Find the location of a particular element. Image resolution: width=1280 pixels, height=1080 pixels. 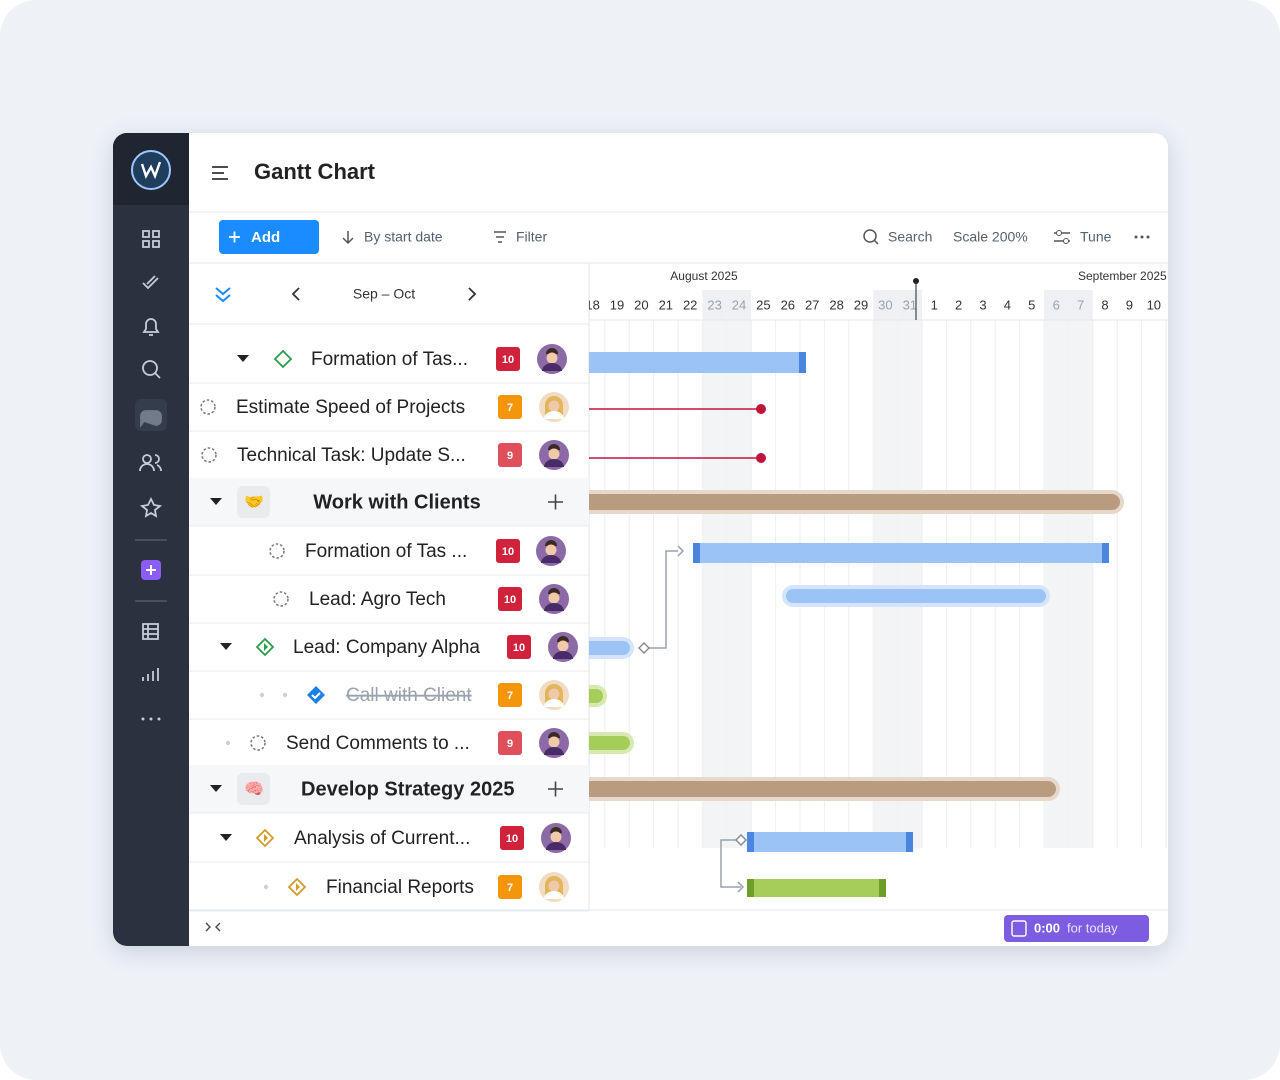

day-label: 10 is located at coordinates (1154, 304).